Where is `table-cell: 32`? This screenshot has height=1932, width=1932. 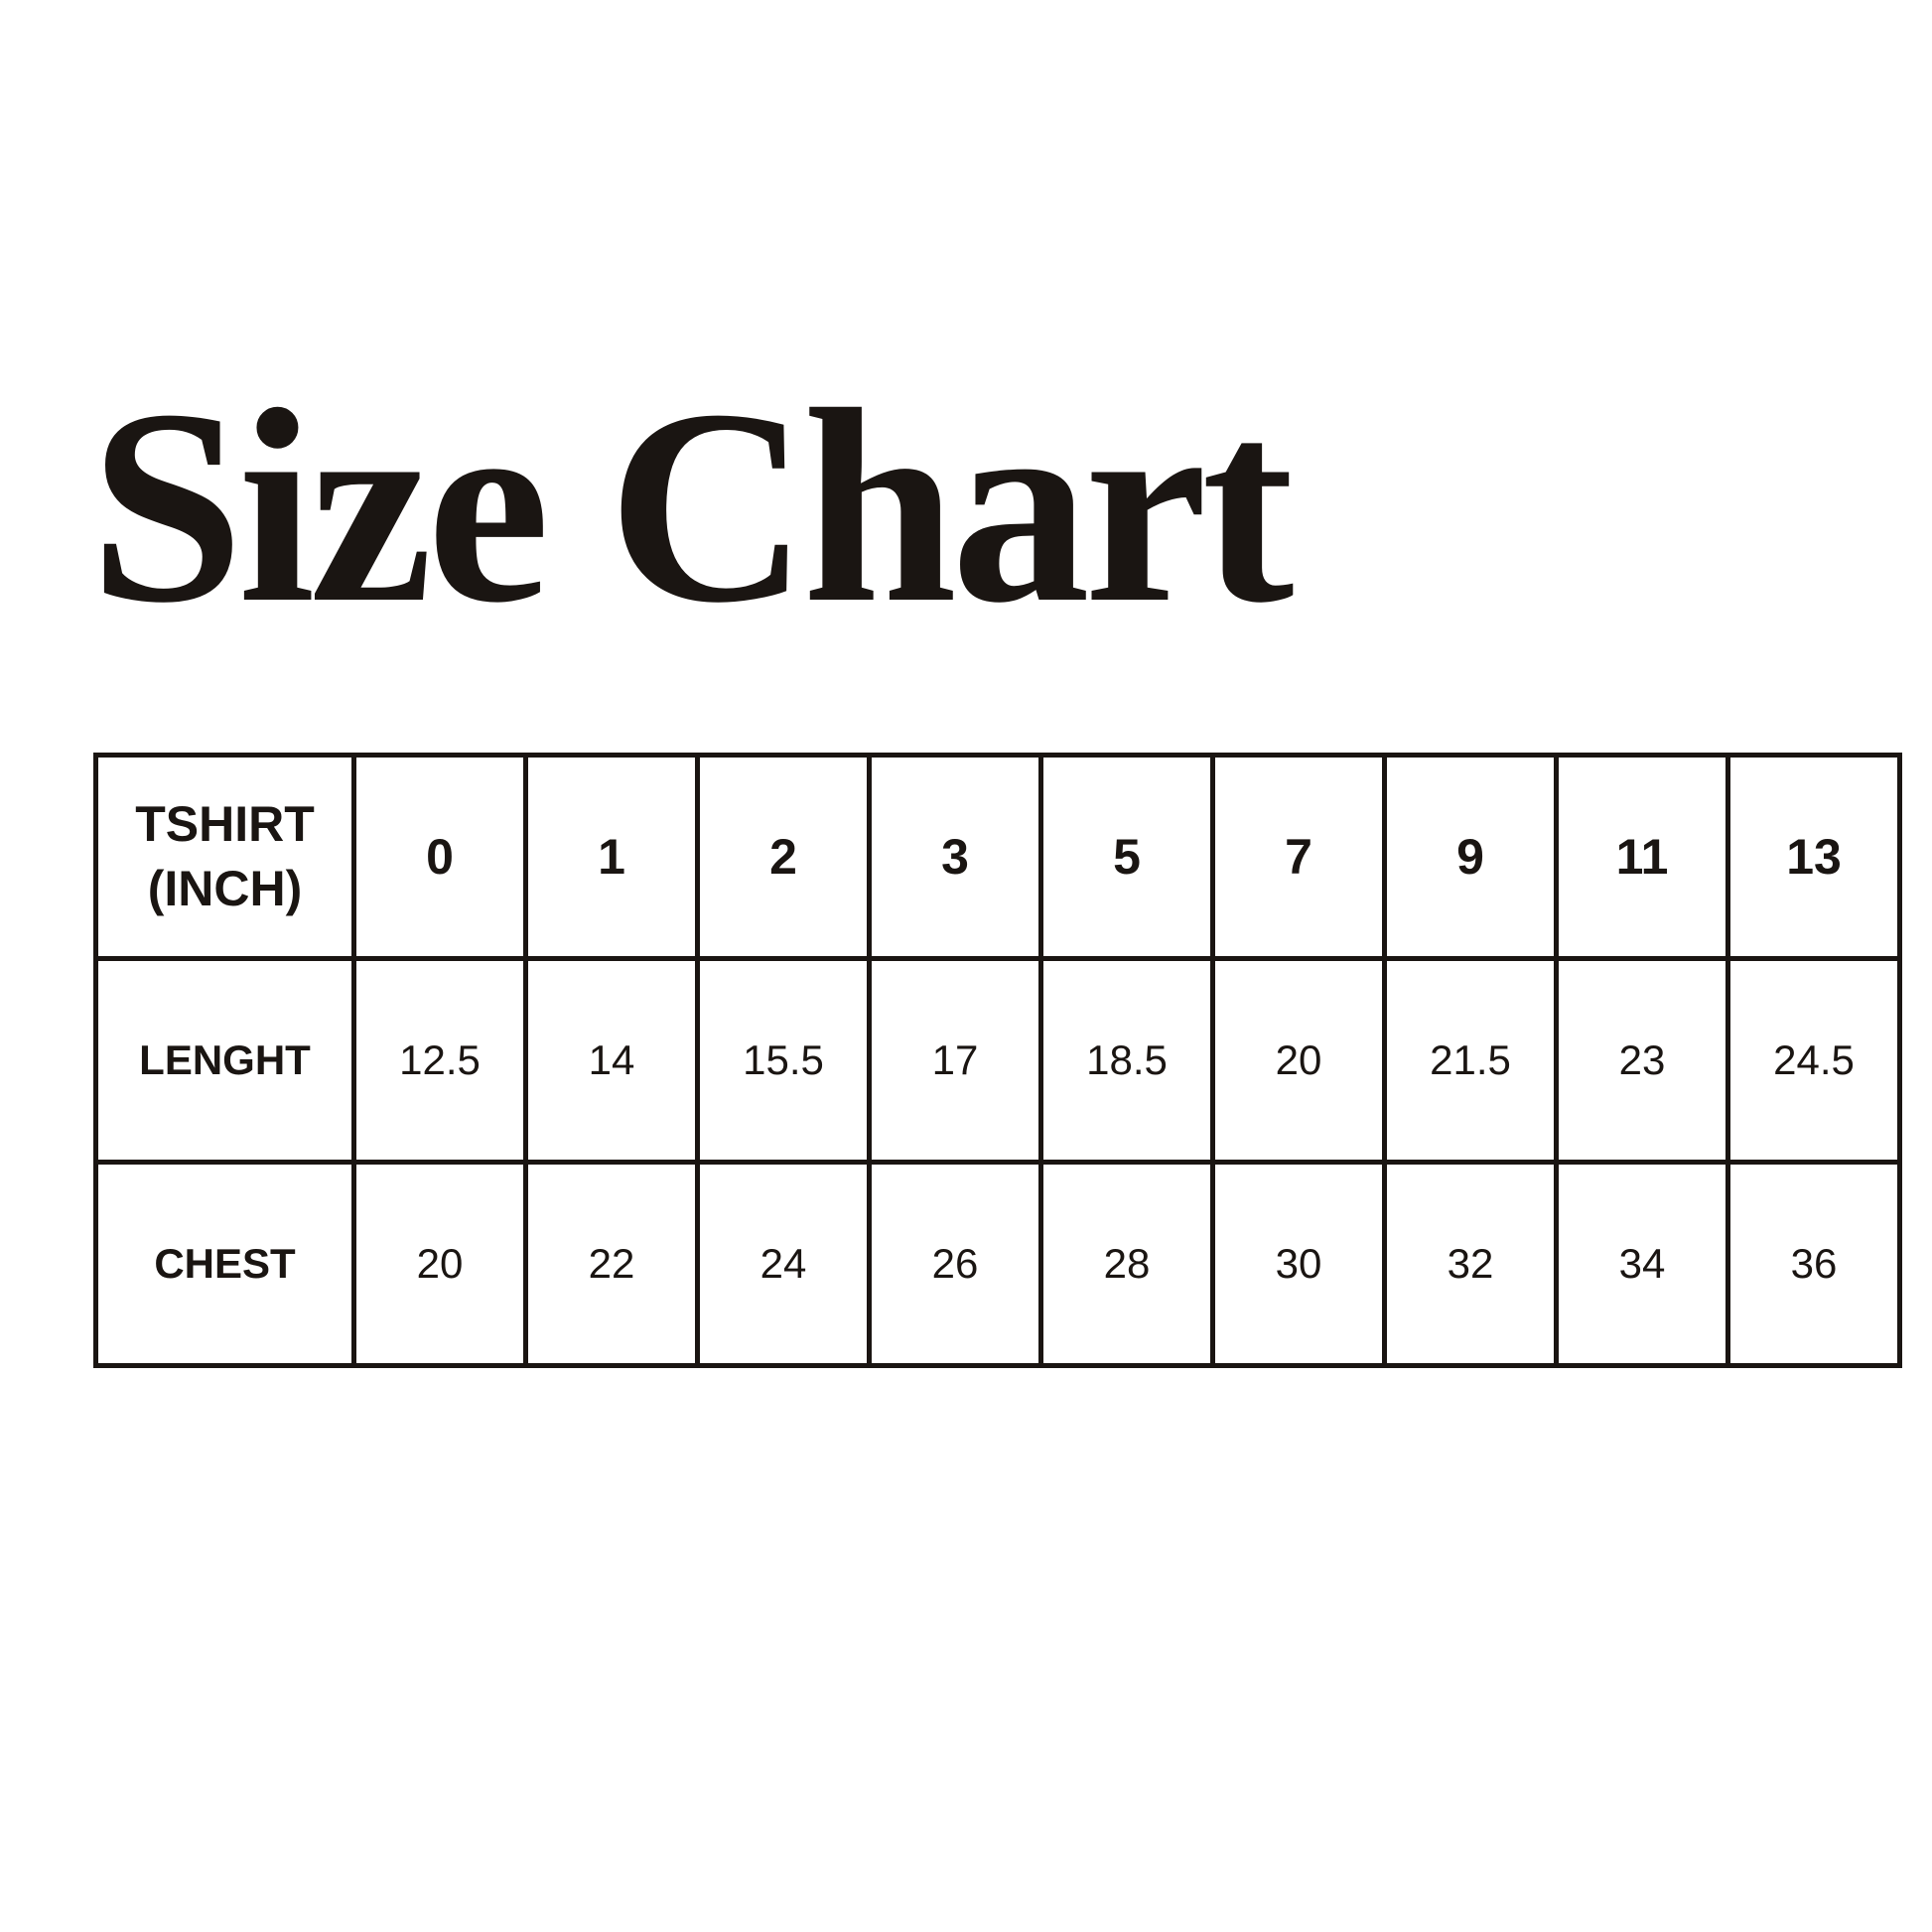
table-cell: 32 is located at coordinates (1470, 1264).